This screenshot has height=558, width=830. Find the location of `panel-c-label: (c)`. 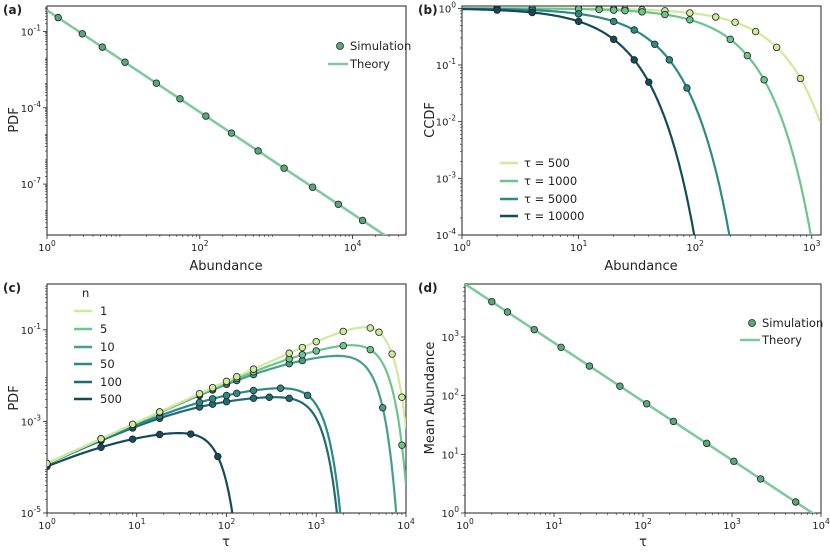

panel-c-label: (c) is located at coordinates (12, 288).